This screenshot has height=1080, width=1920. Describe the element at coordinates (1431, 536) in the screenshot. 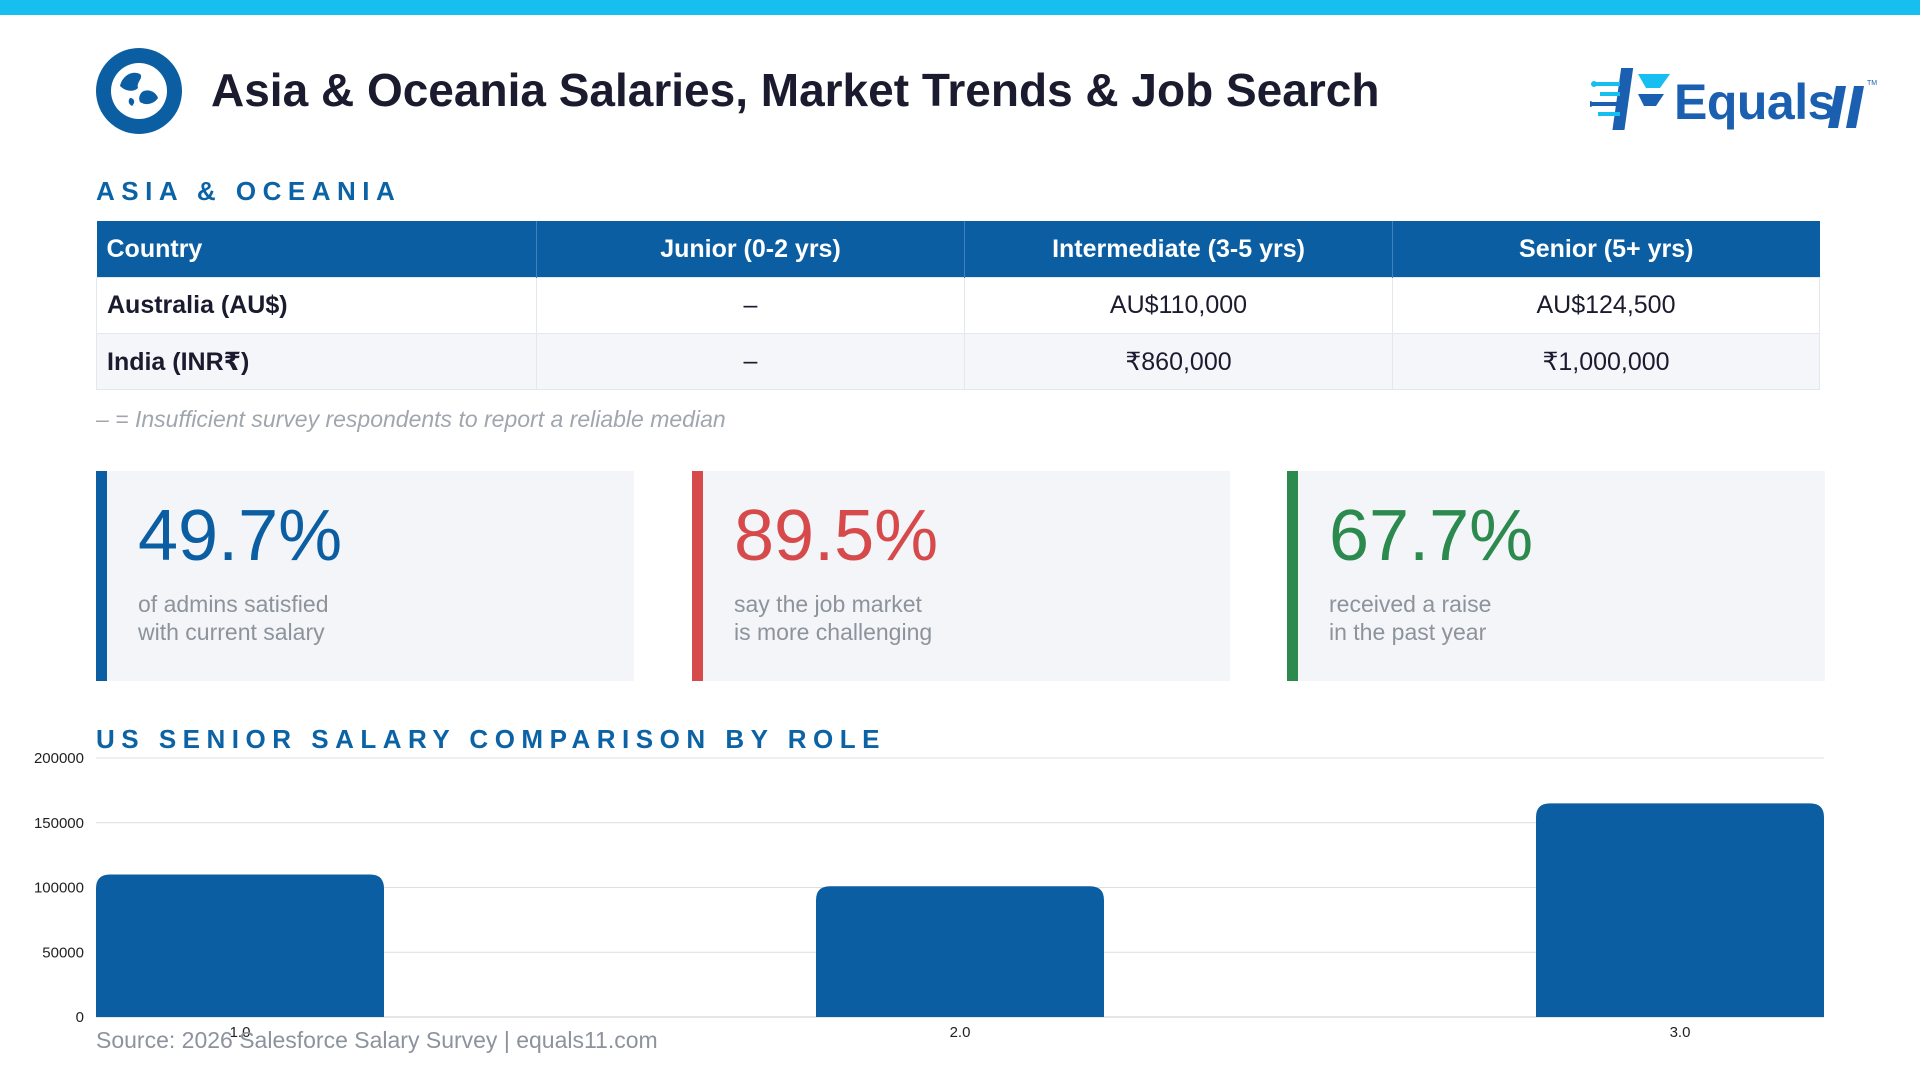

I see `stat-value: 67.7%` at that location.